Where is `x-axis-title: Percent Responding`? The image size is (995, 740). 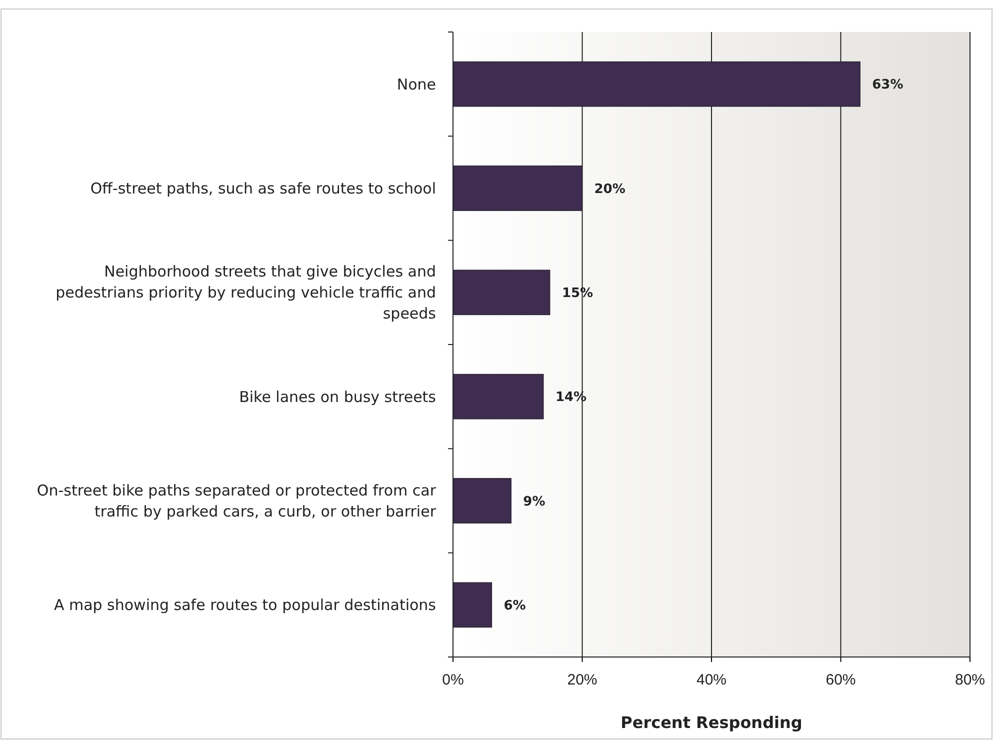 x-axis-title: Percent Responding is located at coordinates (711, 722).